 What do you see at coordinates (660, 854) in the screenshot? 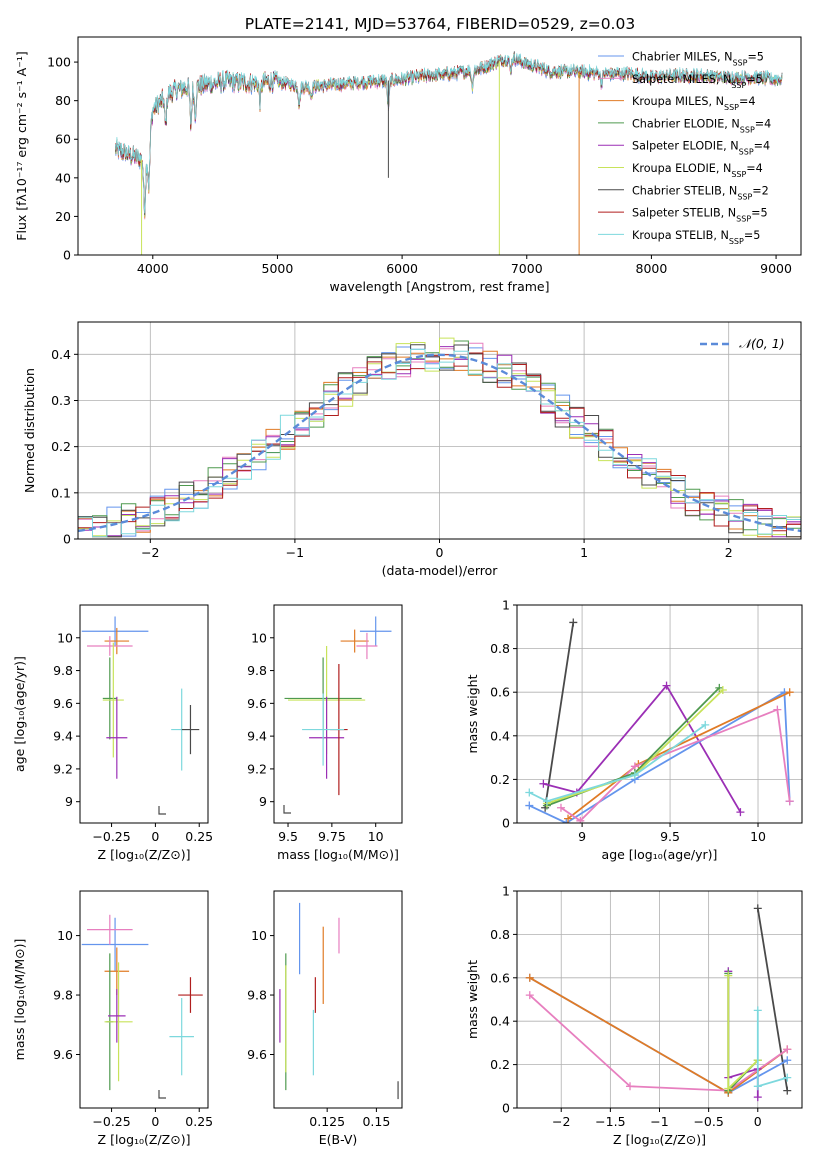
I see `x-axis-label: age [log₁₀(age/yr)]` at bounding box center [660, 854].